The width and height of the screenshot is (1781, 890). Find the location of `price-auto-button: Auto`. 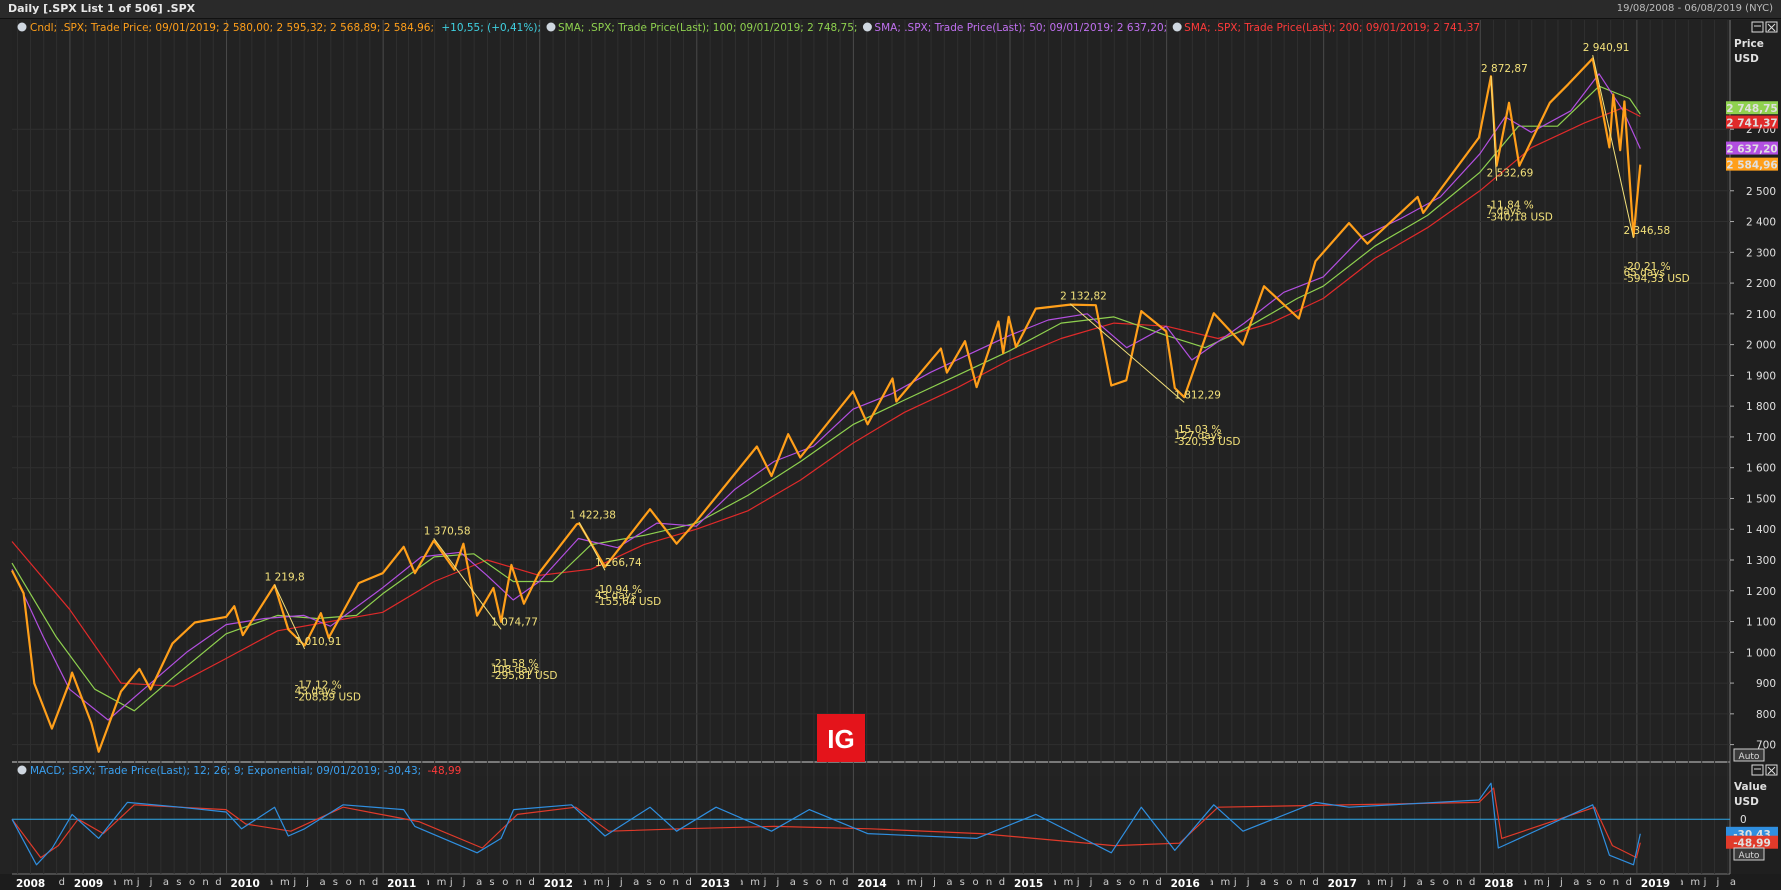

price-auto-button: Auto is located at coordinates (1749, 755).